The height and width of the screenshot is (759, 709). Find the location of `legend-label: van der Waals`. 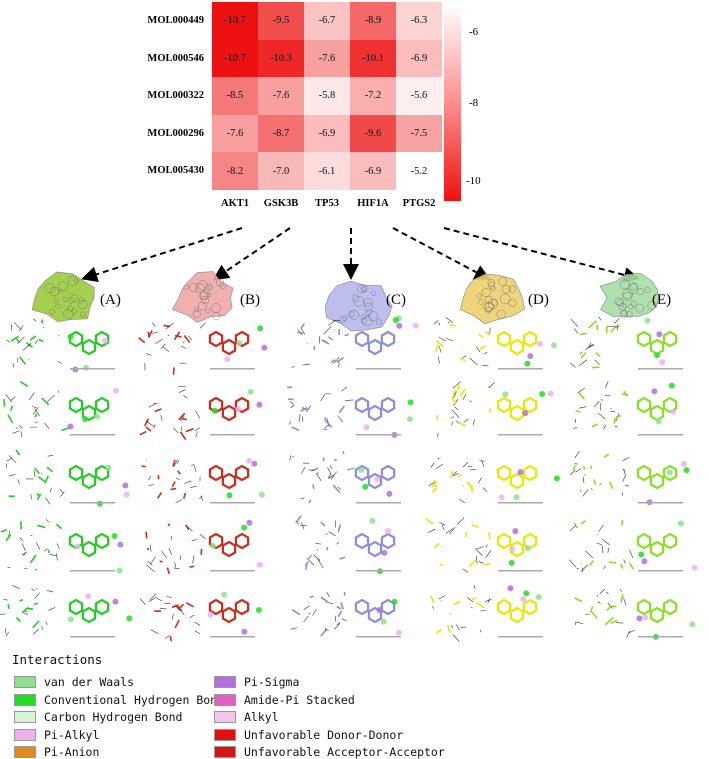

legend-label: van der Waals is located at coordinates (89, 682).